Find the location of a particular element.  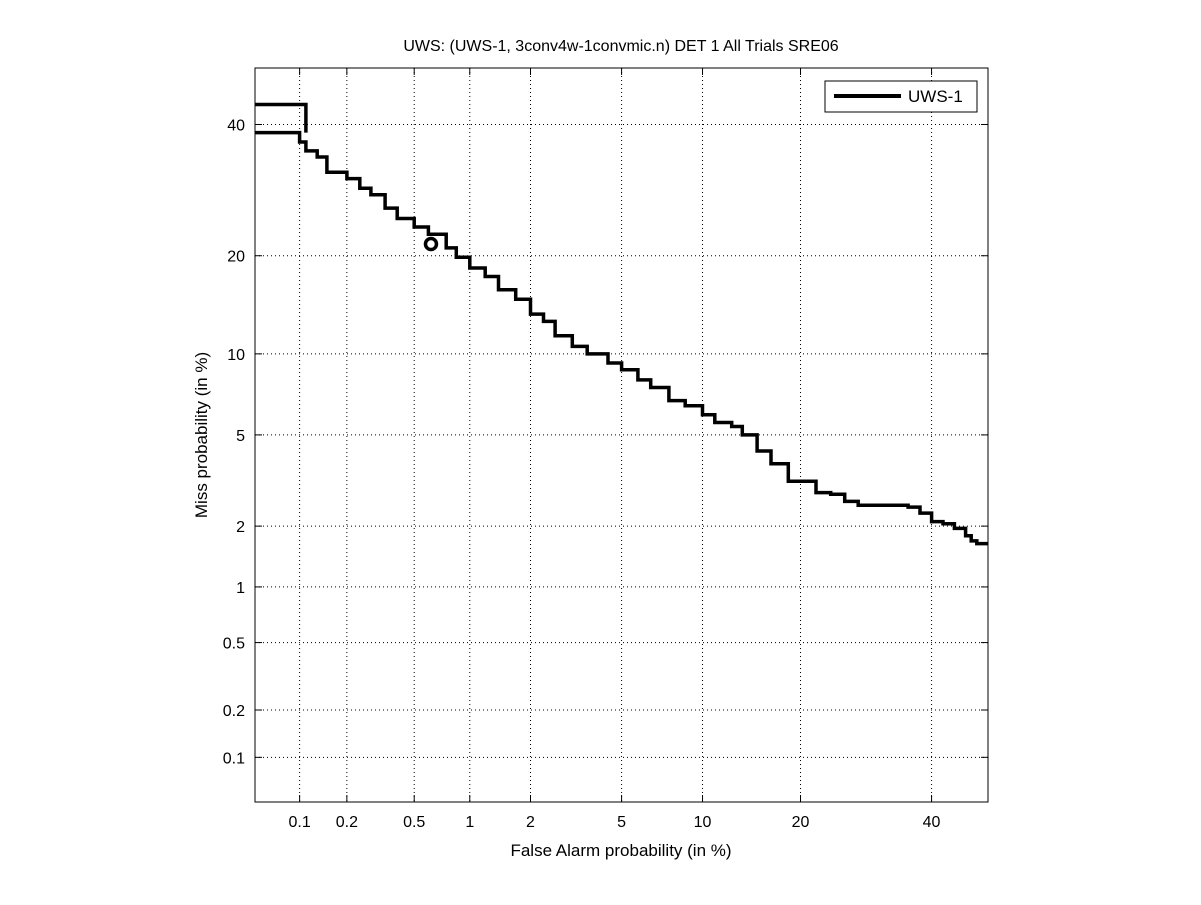

y-tick-label: 1 is located at coordinates (240, 588).